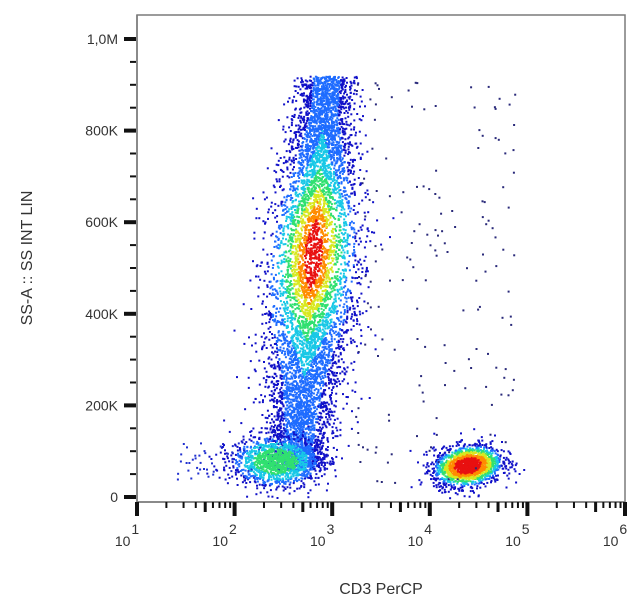 The width and height of the screenshot is (642, 605). I want to click on y-axis-title: SS-A :: SS INT LIN, so click(27, 258).